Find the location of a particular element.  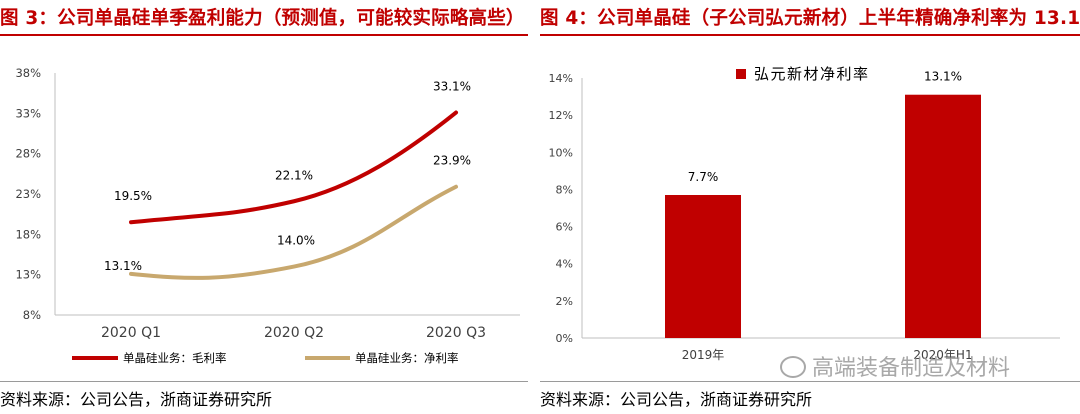

series-line-gross-margin is located at coordinates (293, 167).